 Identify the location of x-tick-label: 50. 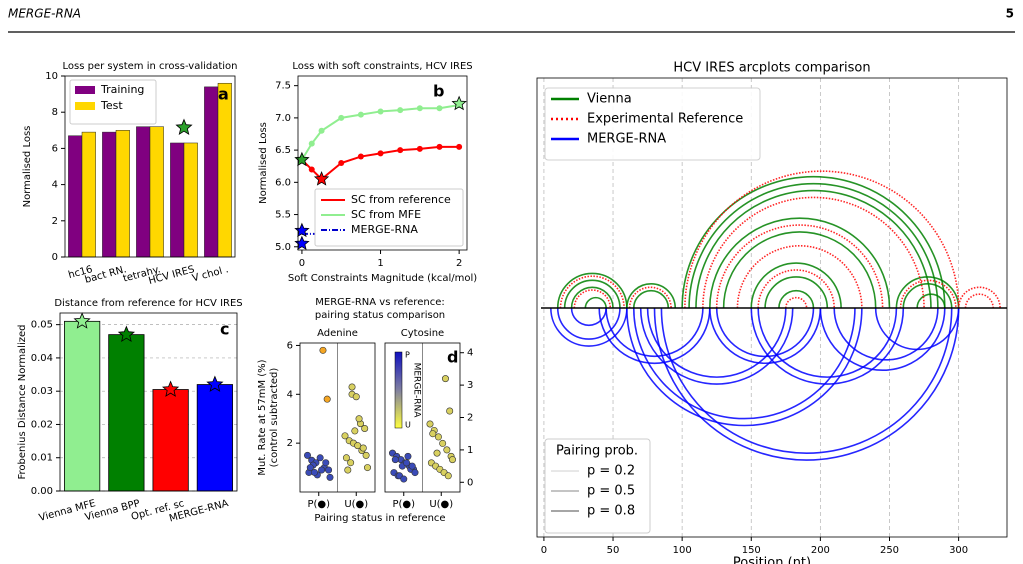
(613, 550).